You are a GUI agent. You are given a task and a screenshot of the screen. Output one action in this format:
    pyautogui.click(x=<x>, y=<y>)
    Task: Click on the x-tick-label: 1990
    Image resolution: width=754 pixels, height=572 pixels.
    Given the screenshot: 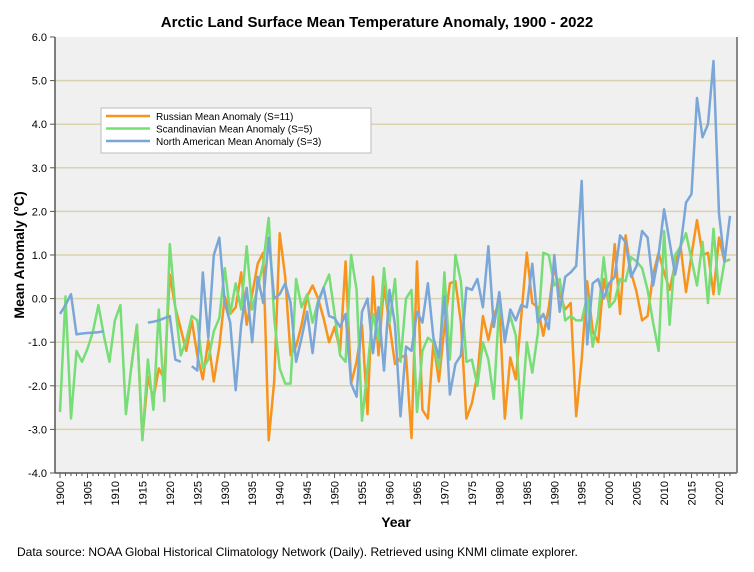 What is the action you would take?
    pyautogui.click(x=555, y=493)
    